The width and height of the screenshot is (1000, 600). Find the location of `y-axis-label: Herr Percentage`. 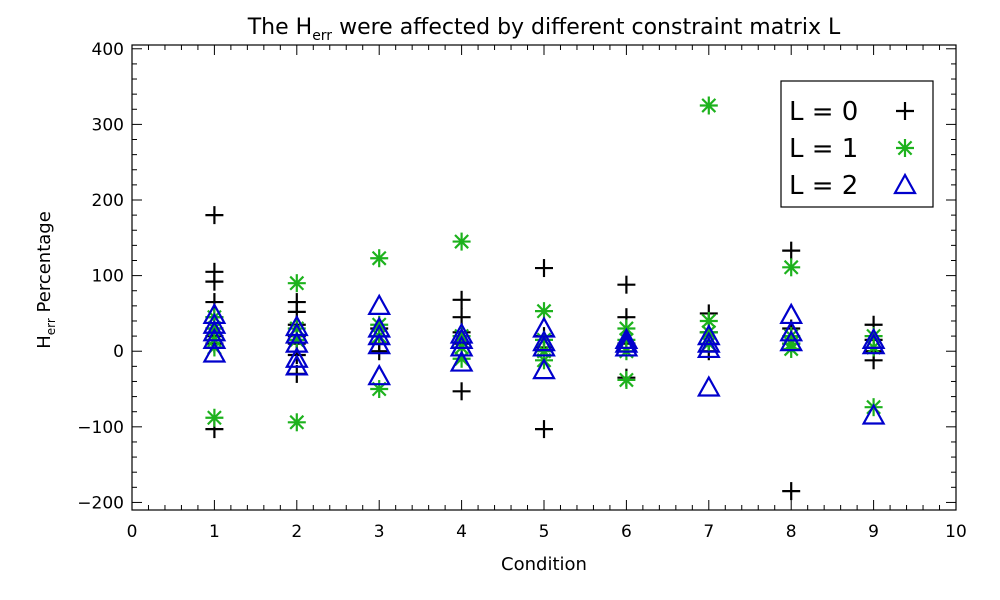

y-axis-label: Herr Percentage is located at coordinates (46, 280).